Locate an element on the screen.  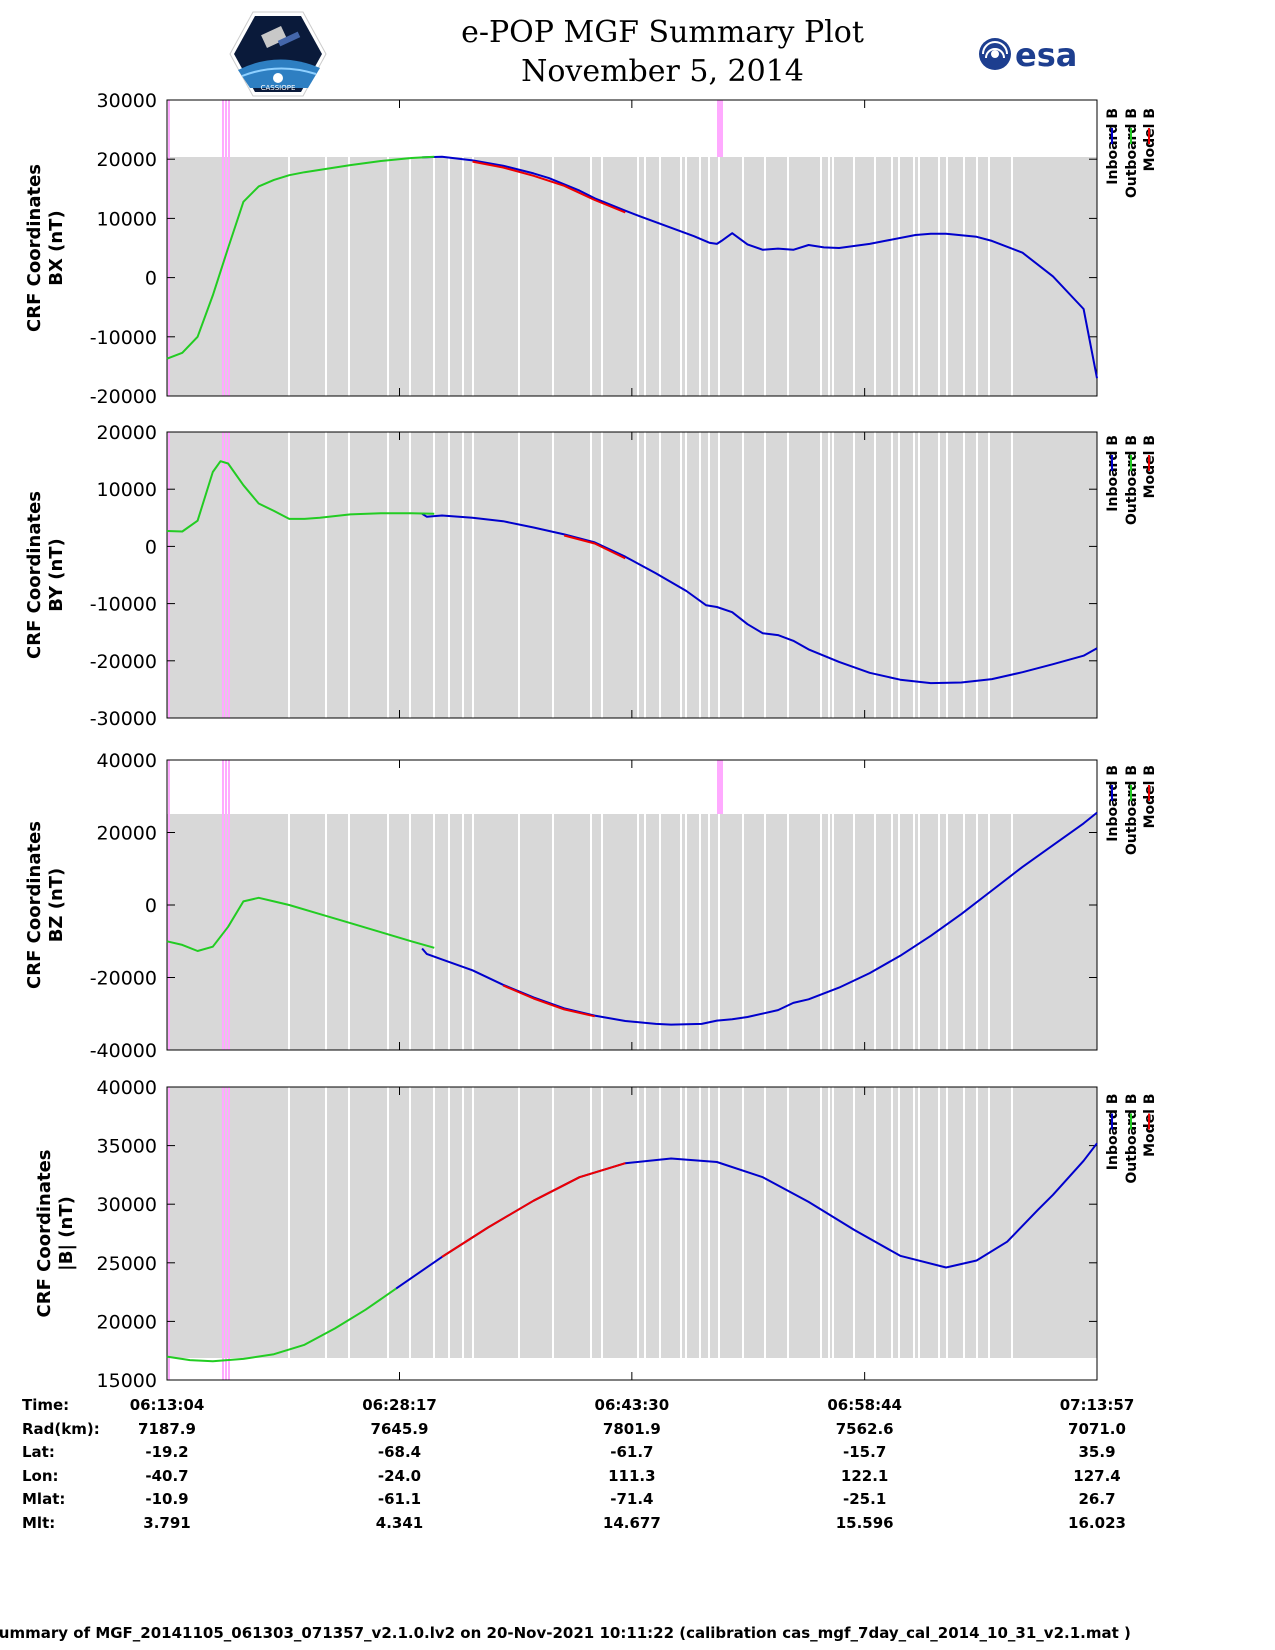
y-axis-label: BZ (nT) is located at coordinates (56, 905).